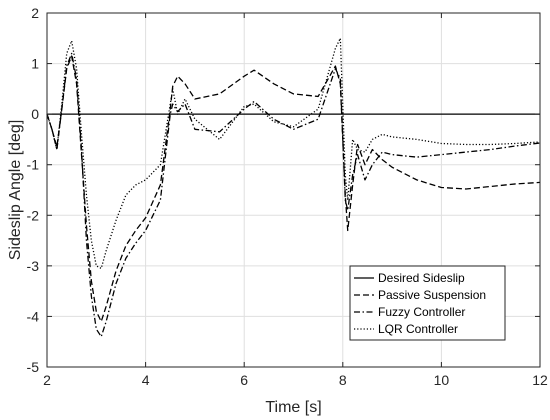 The height and width of the screenshot is (420, 550). Describe the element at coordinates (15, 190) in the screenshot. I see `y-axis-title: Sideslip Angle [deg]` at that location.